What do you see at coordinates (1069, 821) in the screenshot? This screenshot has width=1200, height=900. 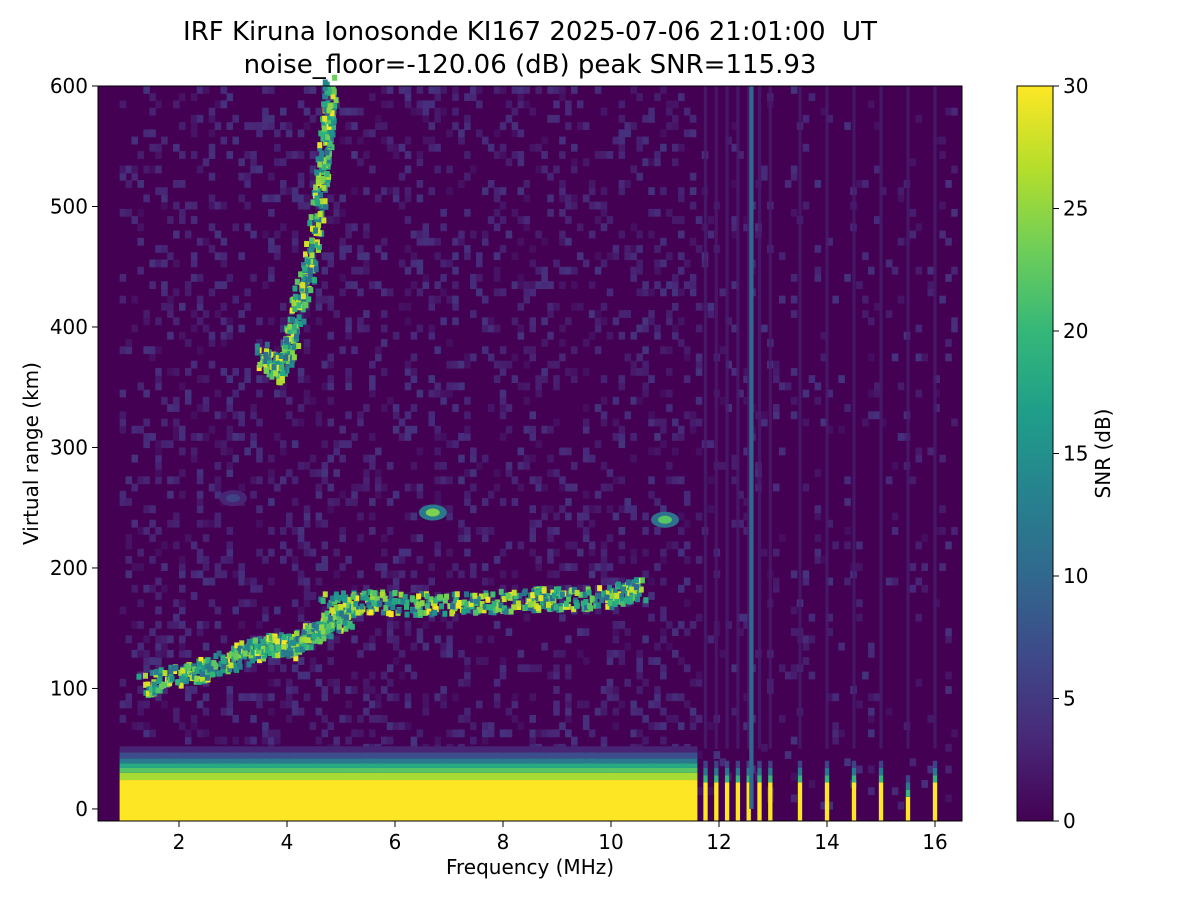 I see `cbar-tick-label-0: 0` at bounding box center [1069, 821].